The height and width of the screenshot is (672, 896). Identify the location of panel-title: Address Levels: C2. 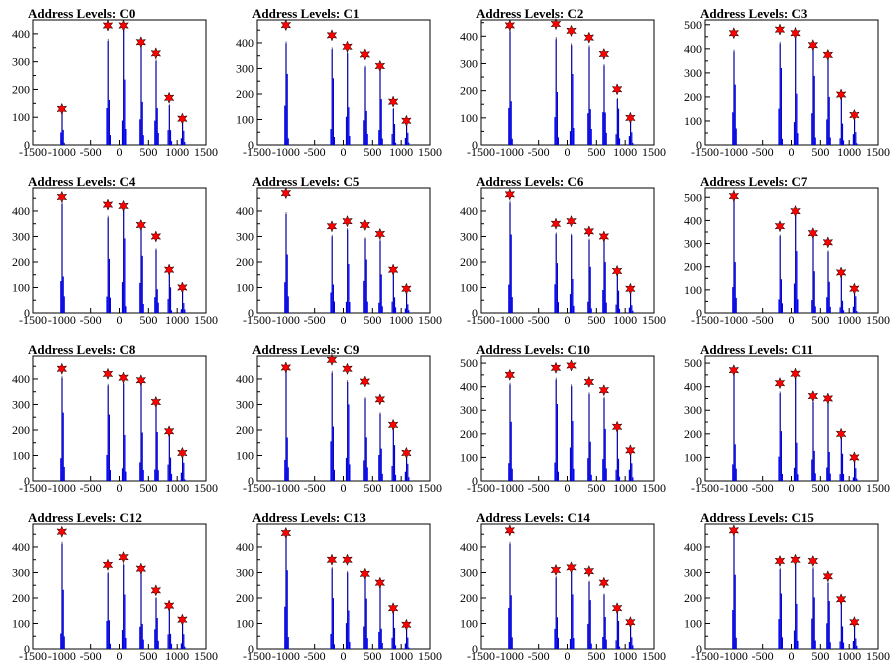
(530, 13).